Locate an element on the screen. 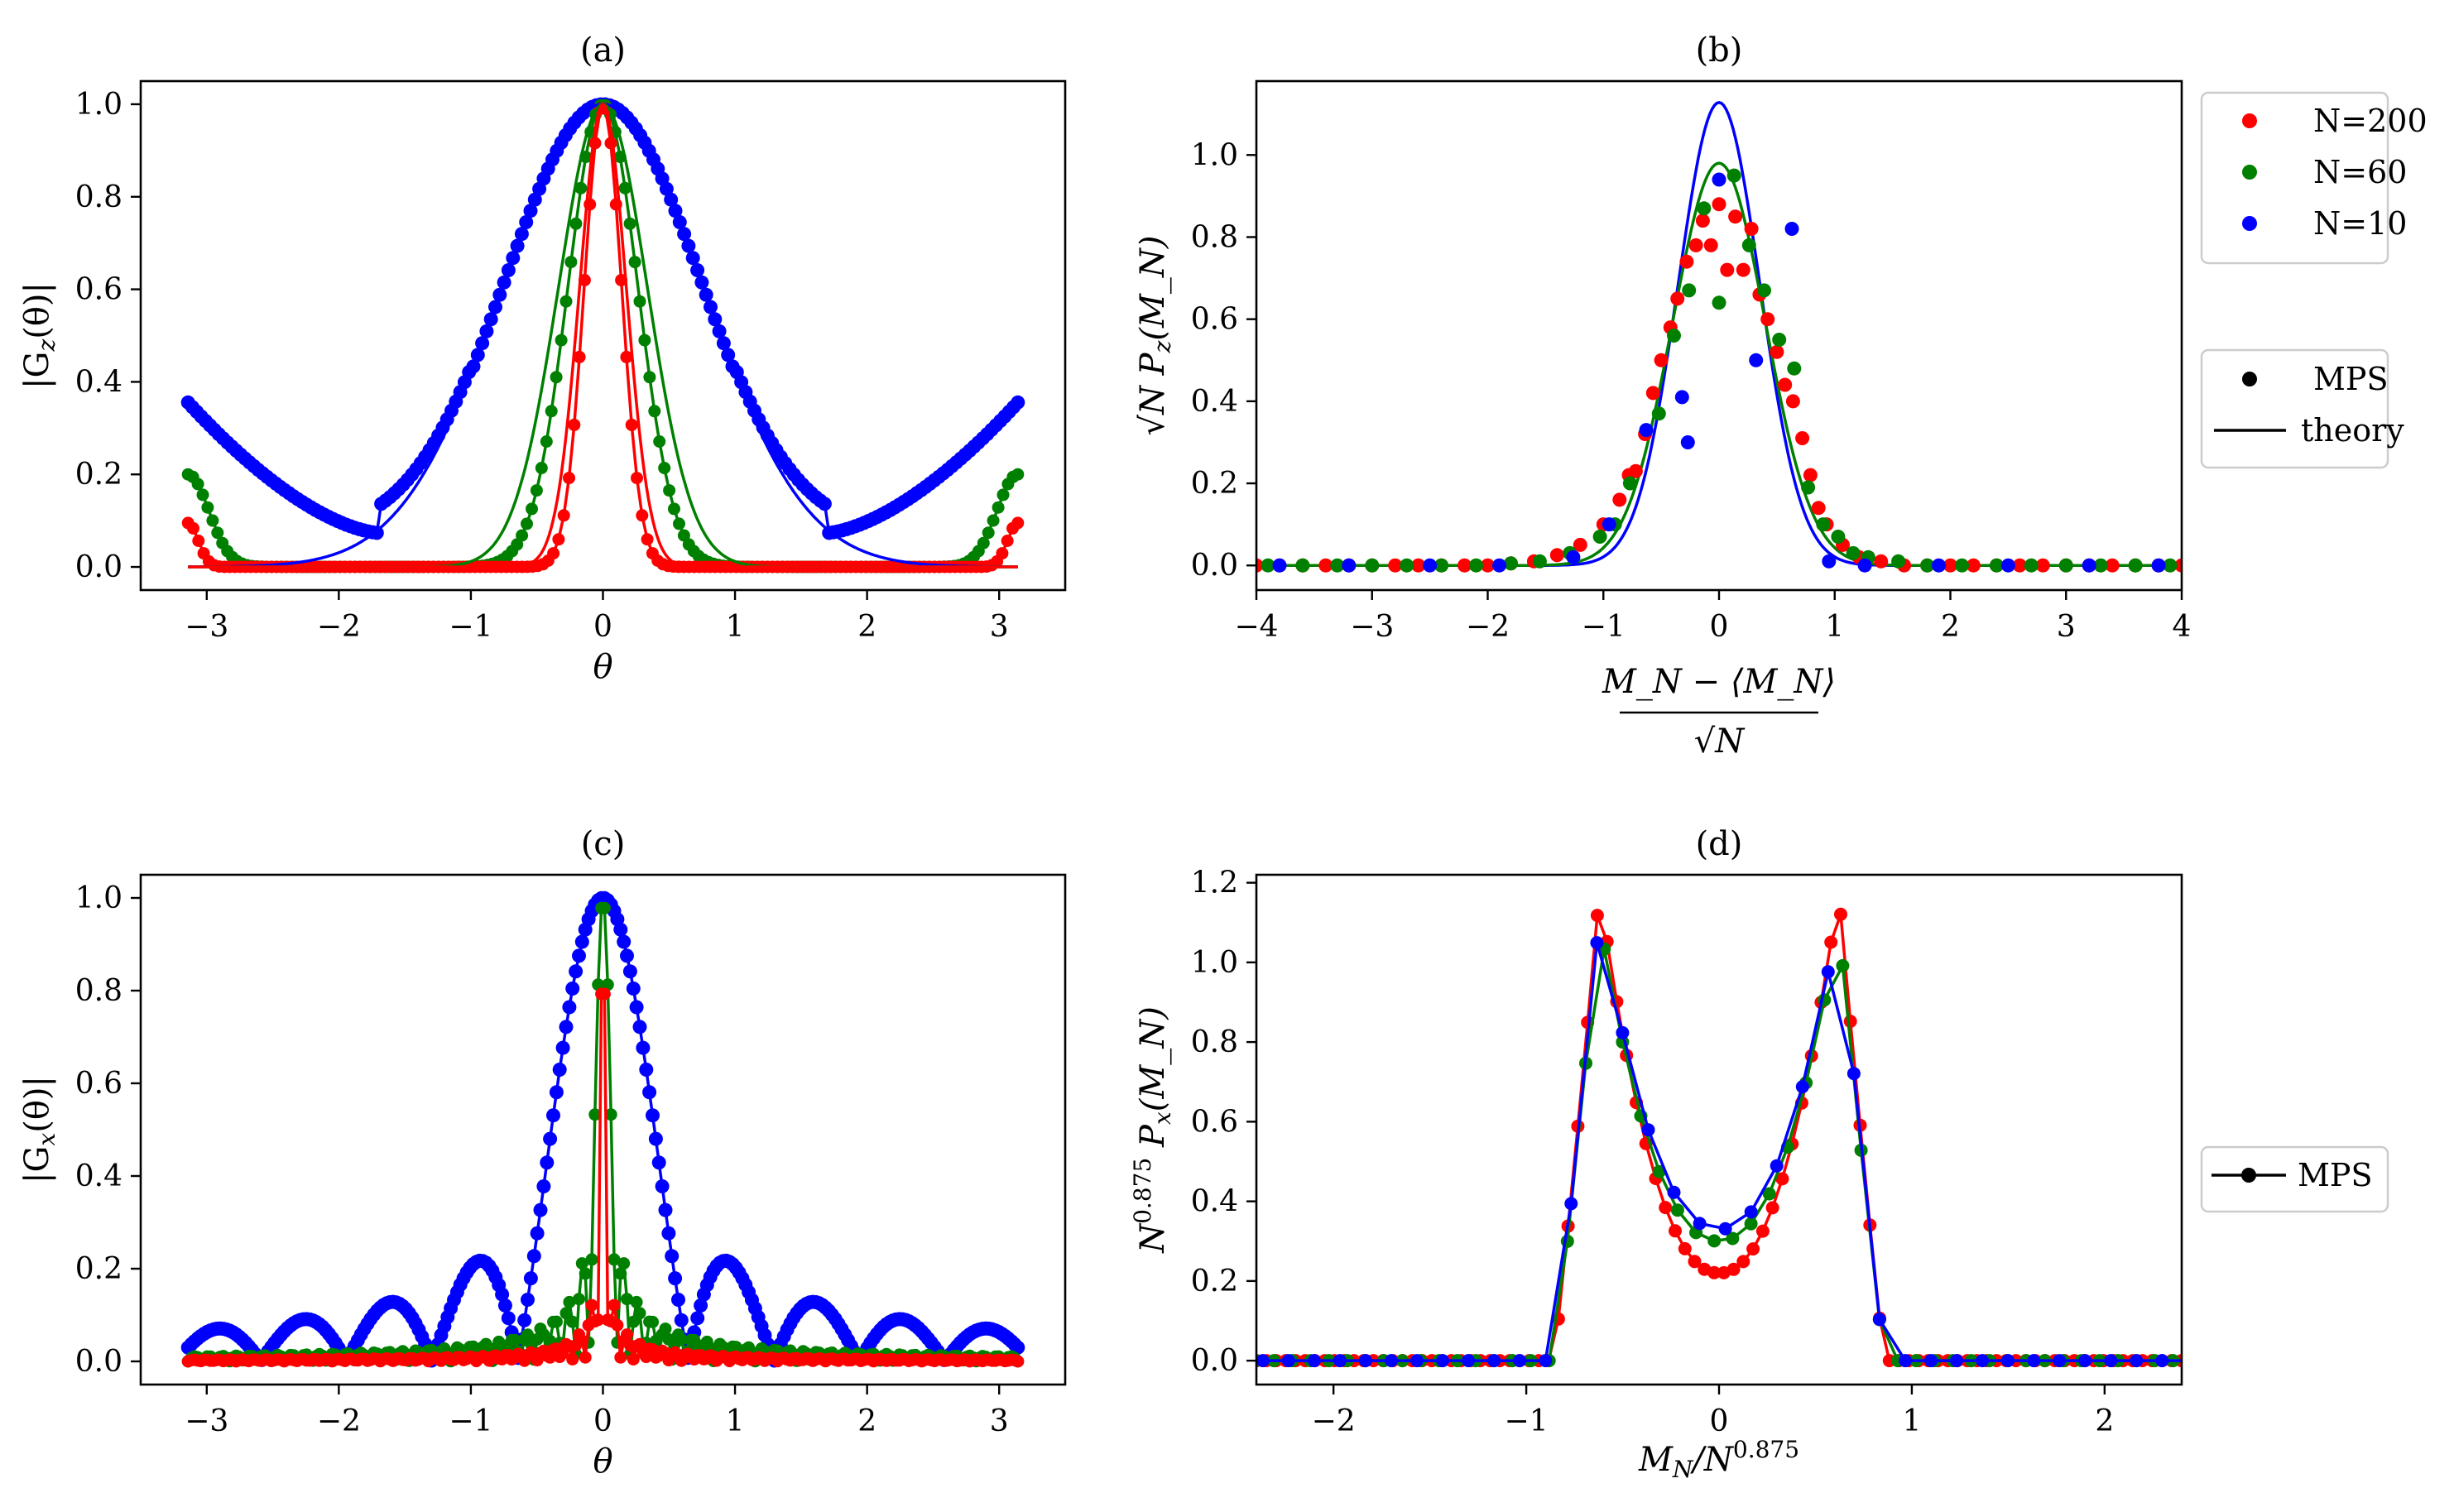 The image size is (2454, 1512). x-tick-label: −2 is located at coordinates (1488, 627).